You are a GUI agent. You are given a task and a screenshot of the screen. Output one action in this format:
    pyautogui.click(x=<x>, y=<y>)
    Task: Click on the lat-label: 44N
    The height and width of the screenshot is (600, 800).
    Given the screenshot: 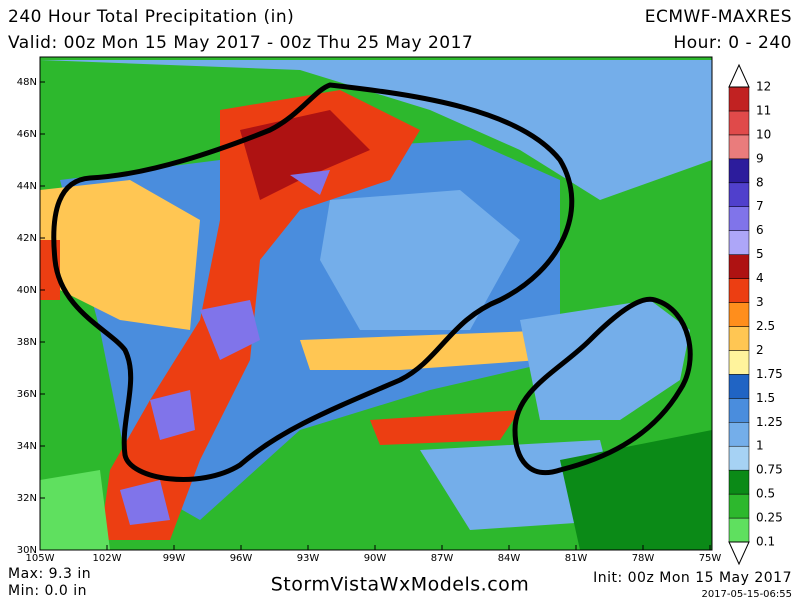 What is the action you would take?
    pyautogui.click(x=27, y=186)
    